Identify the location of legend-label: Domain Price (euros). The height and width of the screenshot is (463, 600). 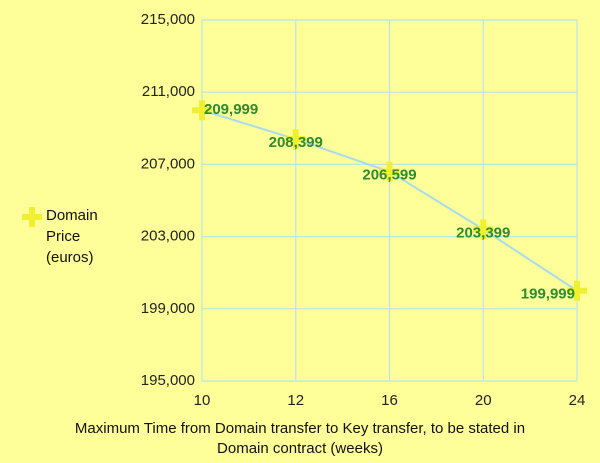
(72, 236).